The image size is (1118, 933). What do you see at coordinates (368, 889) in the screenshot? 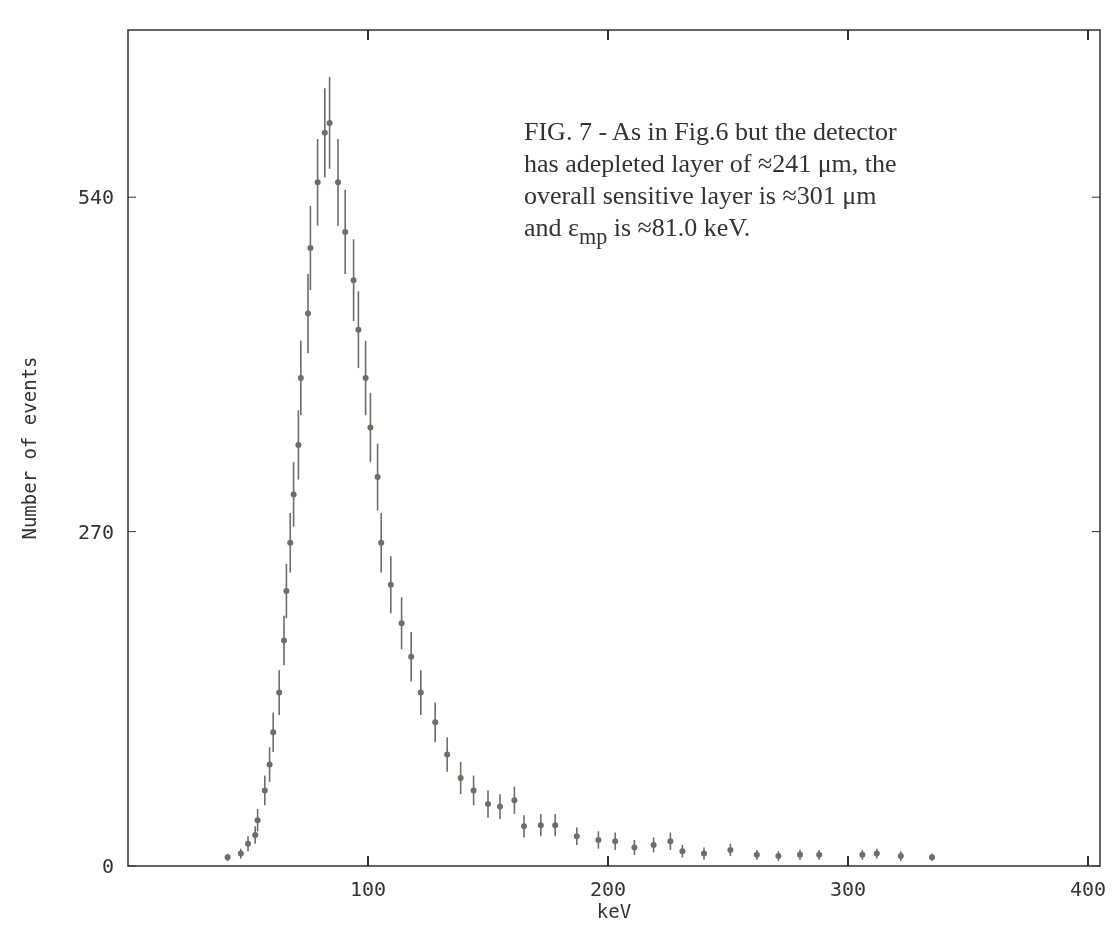
I see `x-tick-label: 100` at bounding box center [368, 889].